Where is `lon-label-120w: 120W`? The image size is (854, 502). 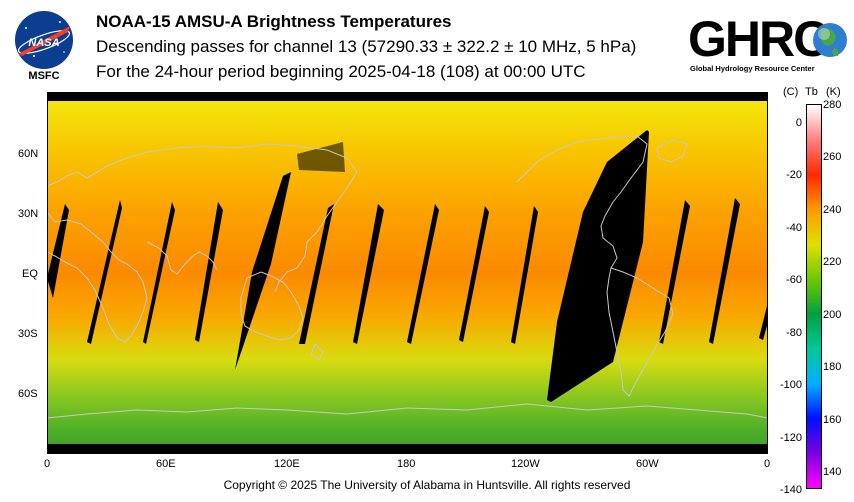
lon-label-120w: 120W is located at coordinates (525, 464).